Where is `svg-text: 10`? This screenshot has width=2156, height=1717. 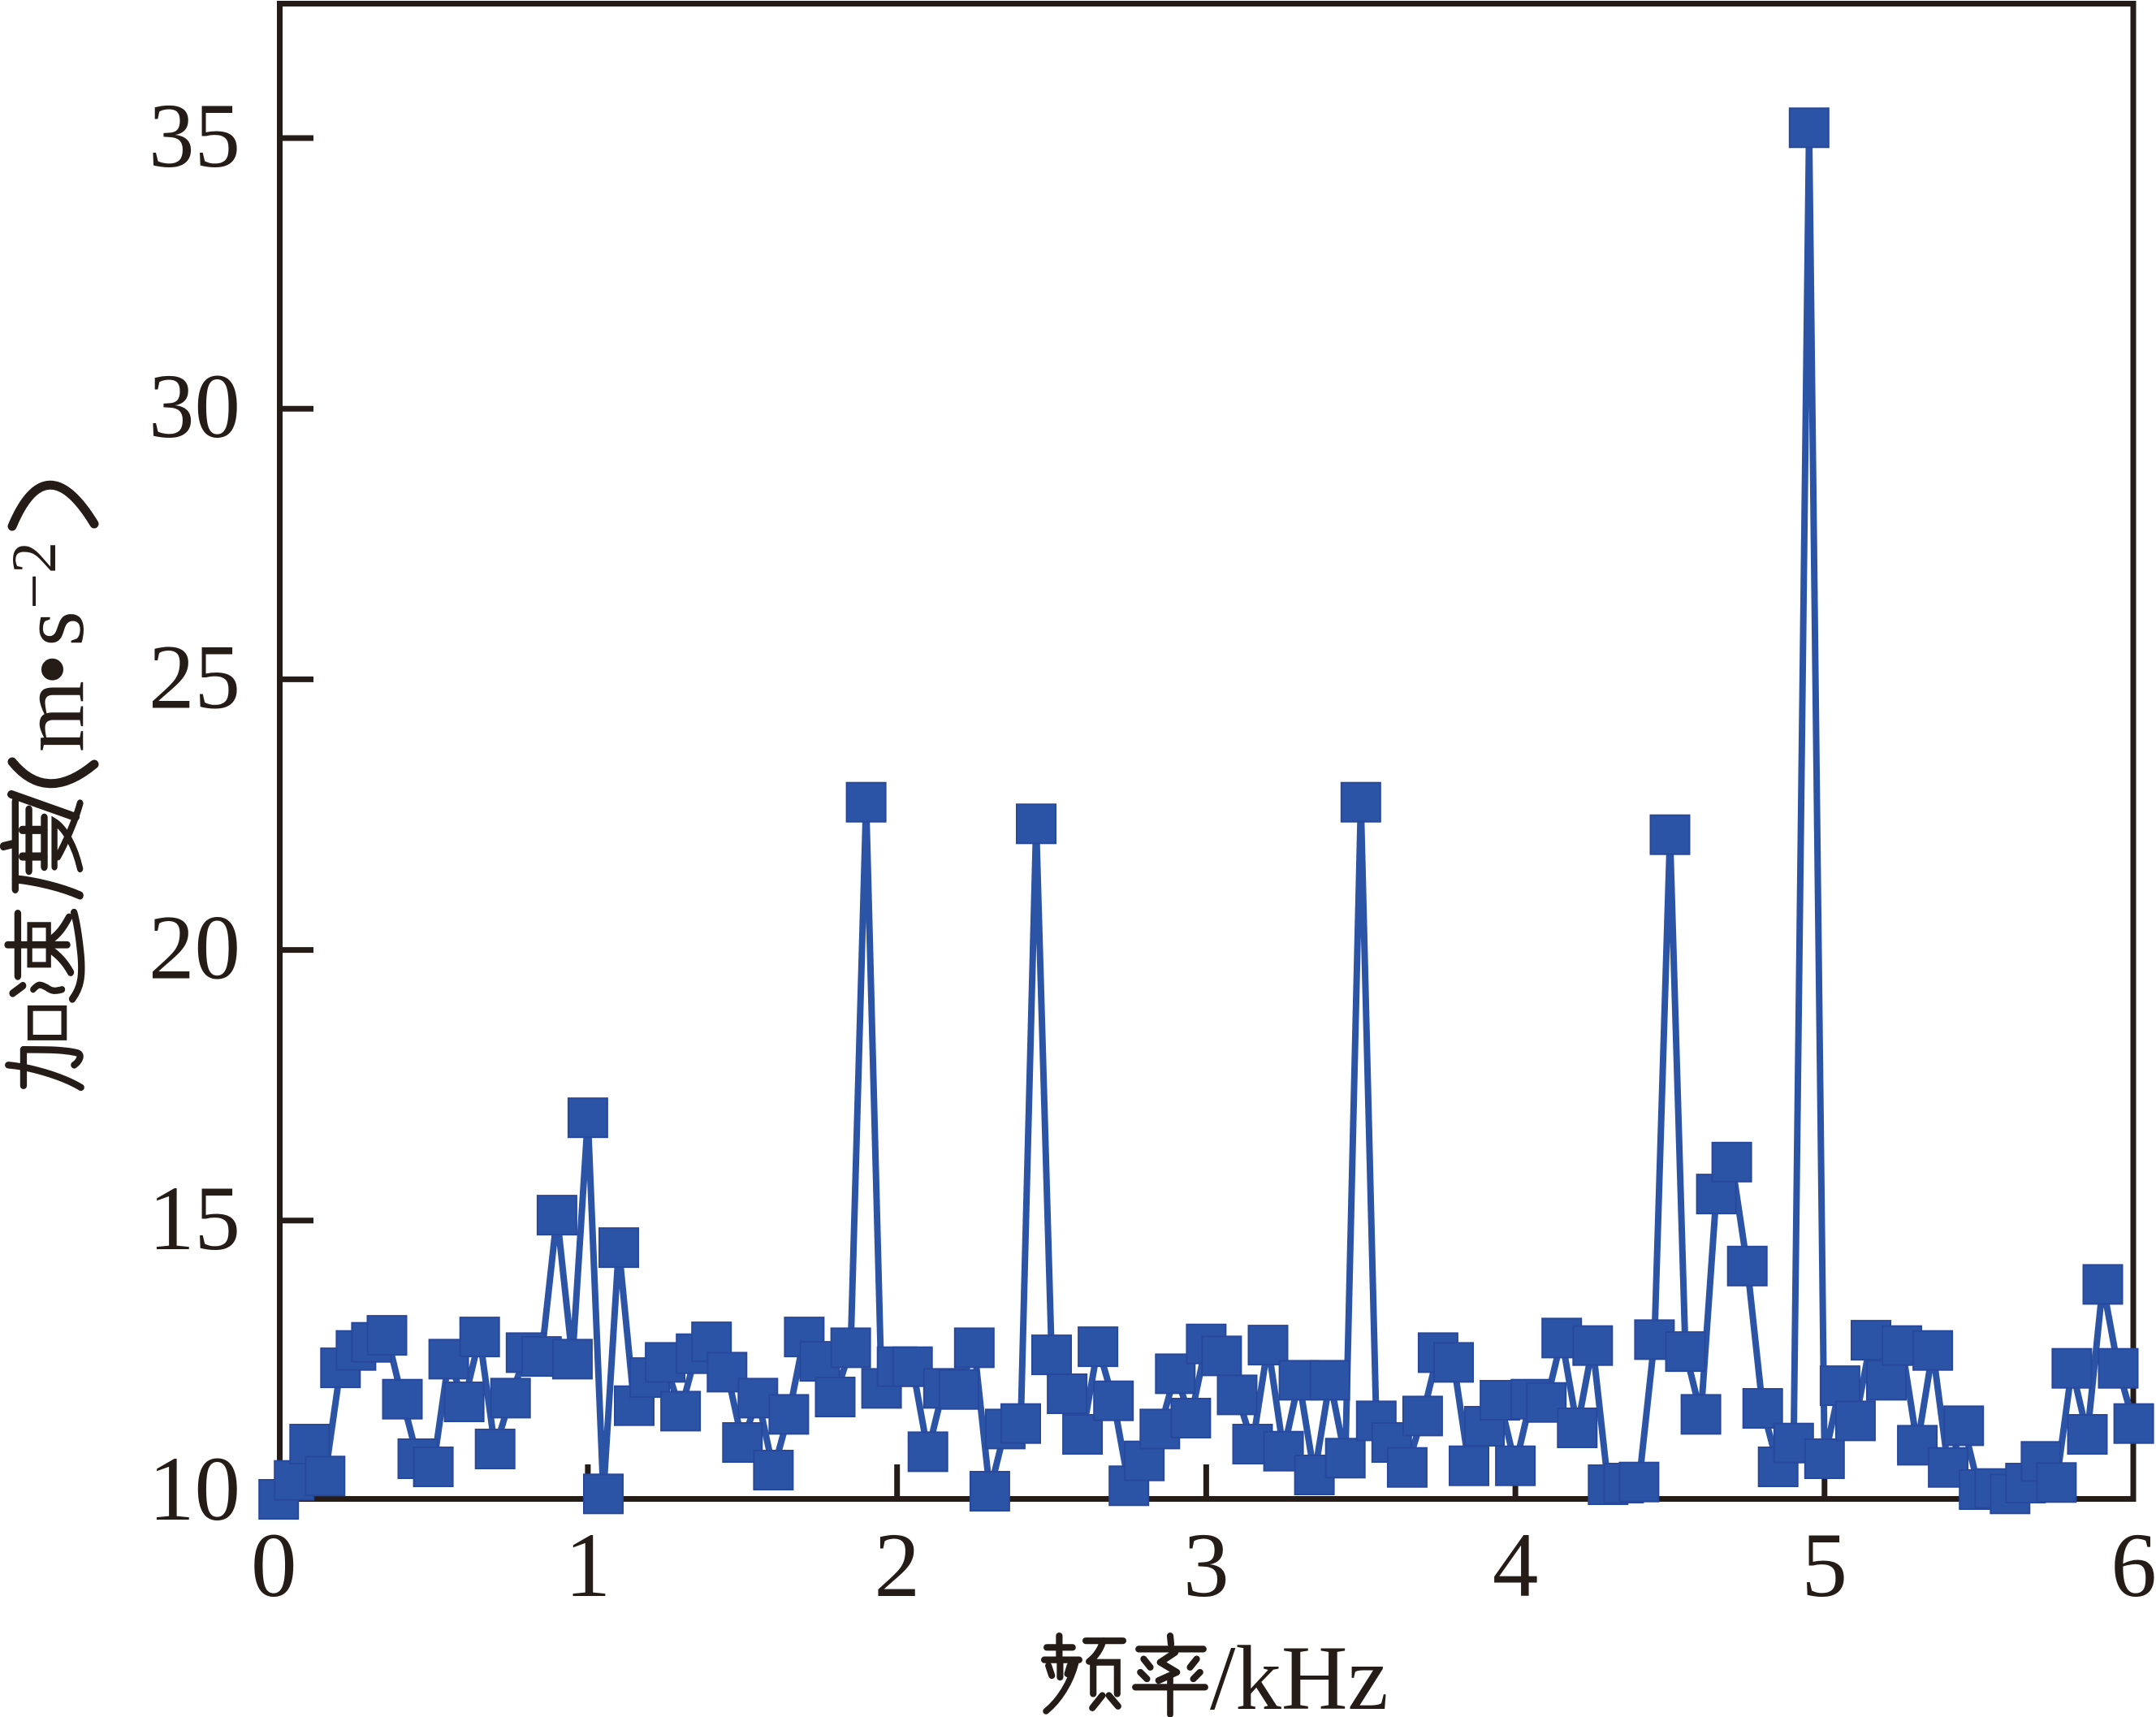 svg-text: 10 is located at coordinates (194, 1489).